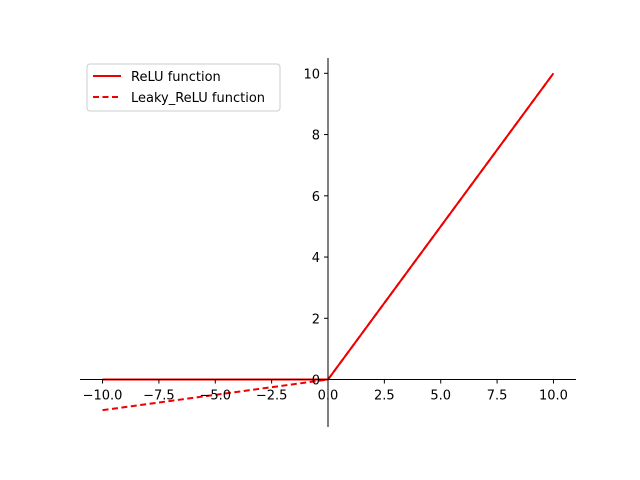 The height and width of the screenshot is (480, 640). I want to click on x-tick-label: 2.5, so click(384, 396).